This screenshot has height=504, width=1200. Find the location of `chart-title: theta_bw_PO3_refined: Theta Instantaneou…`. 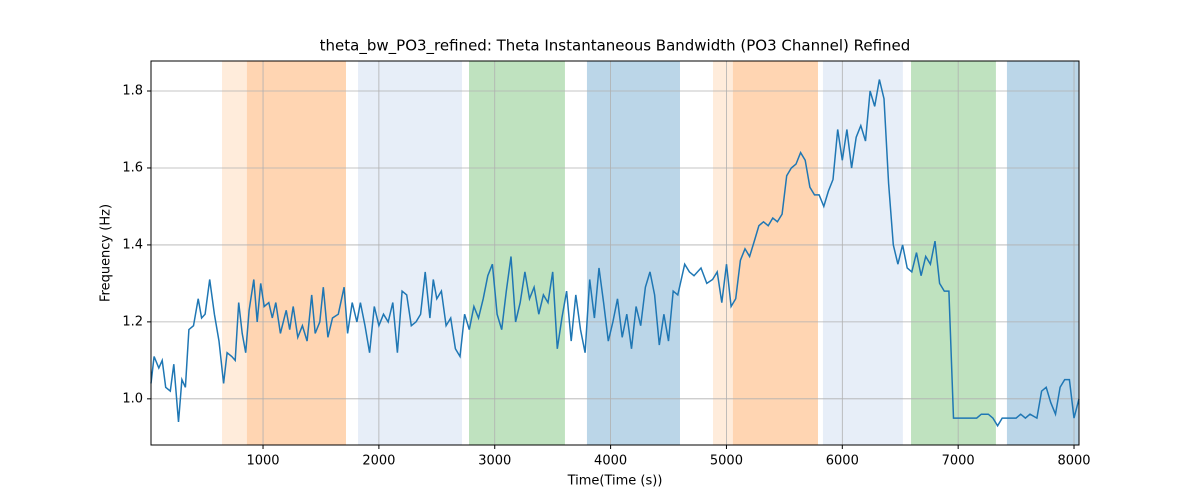

chart-title: theta_bw_PO3_refined: Theta Instantaneou… is located at coordinates (615, 46).